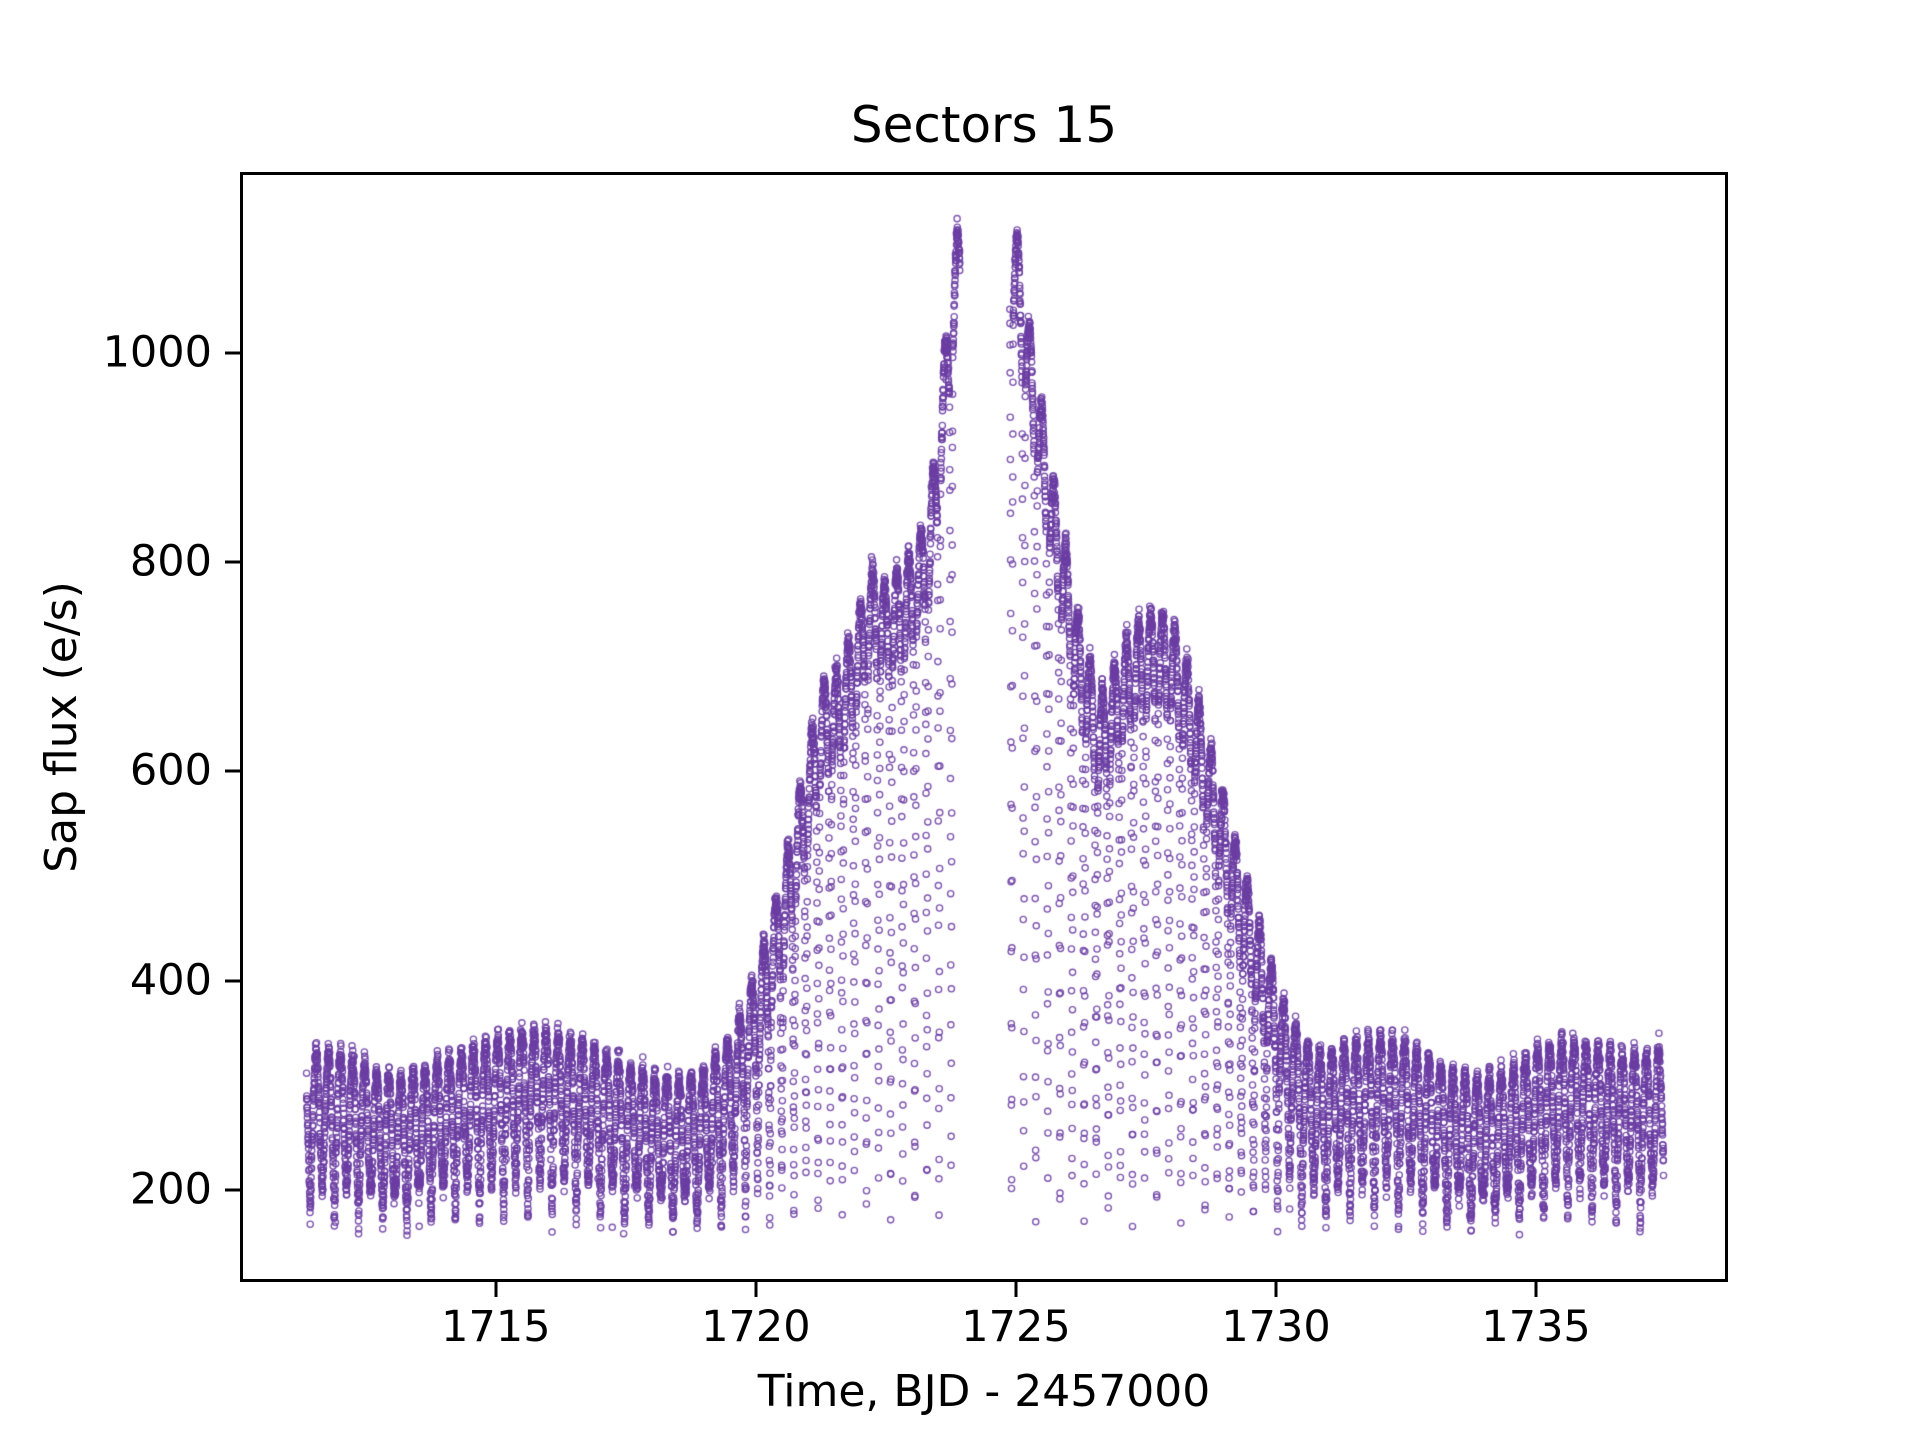  Describe the element at coordinates (170, 1189) in the screenshot. I see `y-tick-label: 200` at that location.